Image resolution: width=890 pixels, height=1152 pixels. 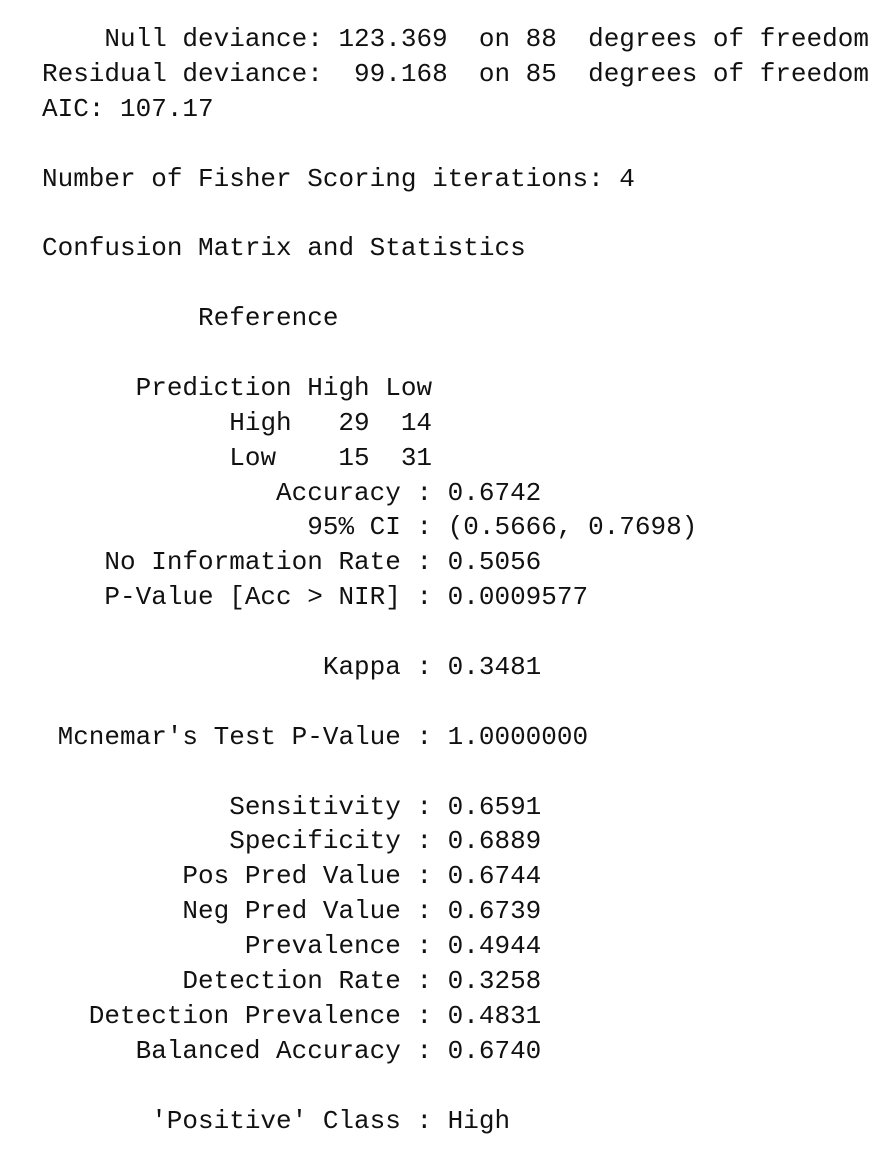 I want to click on matrix-column-label: Low, so click(x=409, y=387).